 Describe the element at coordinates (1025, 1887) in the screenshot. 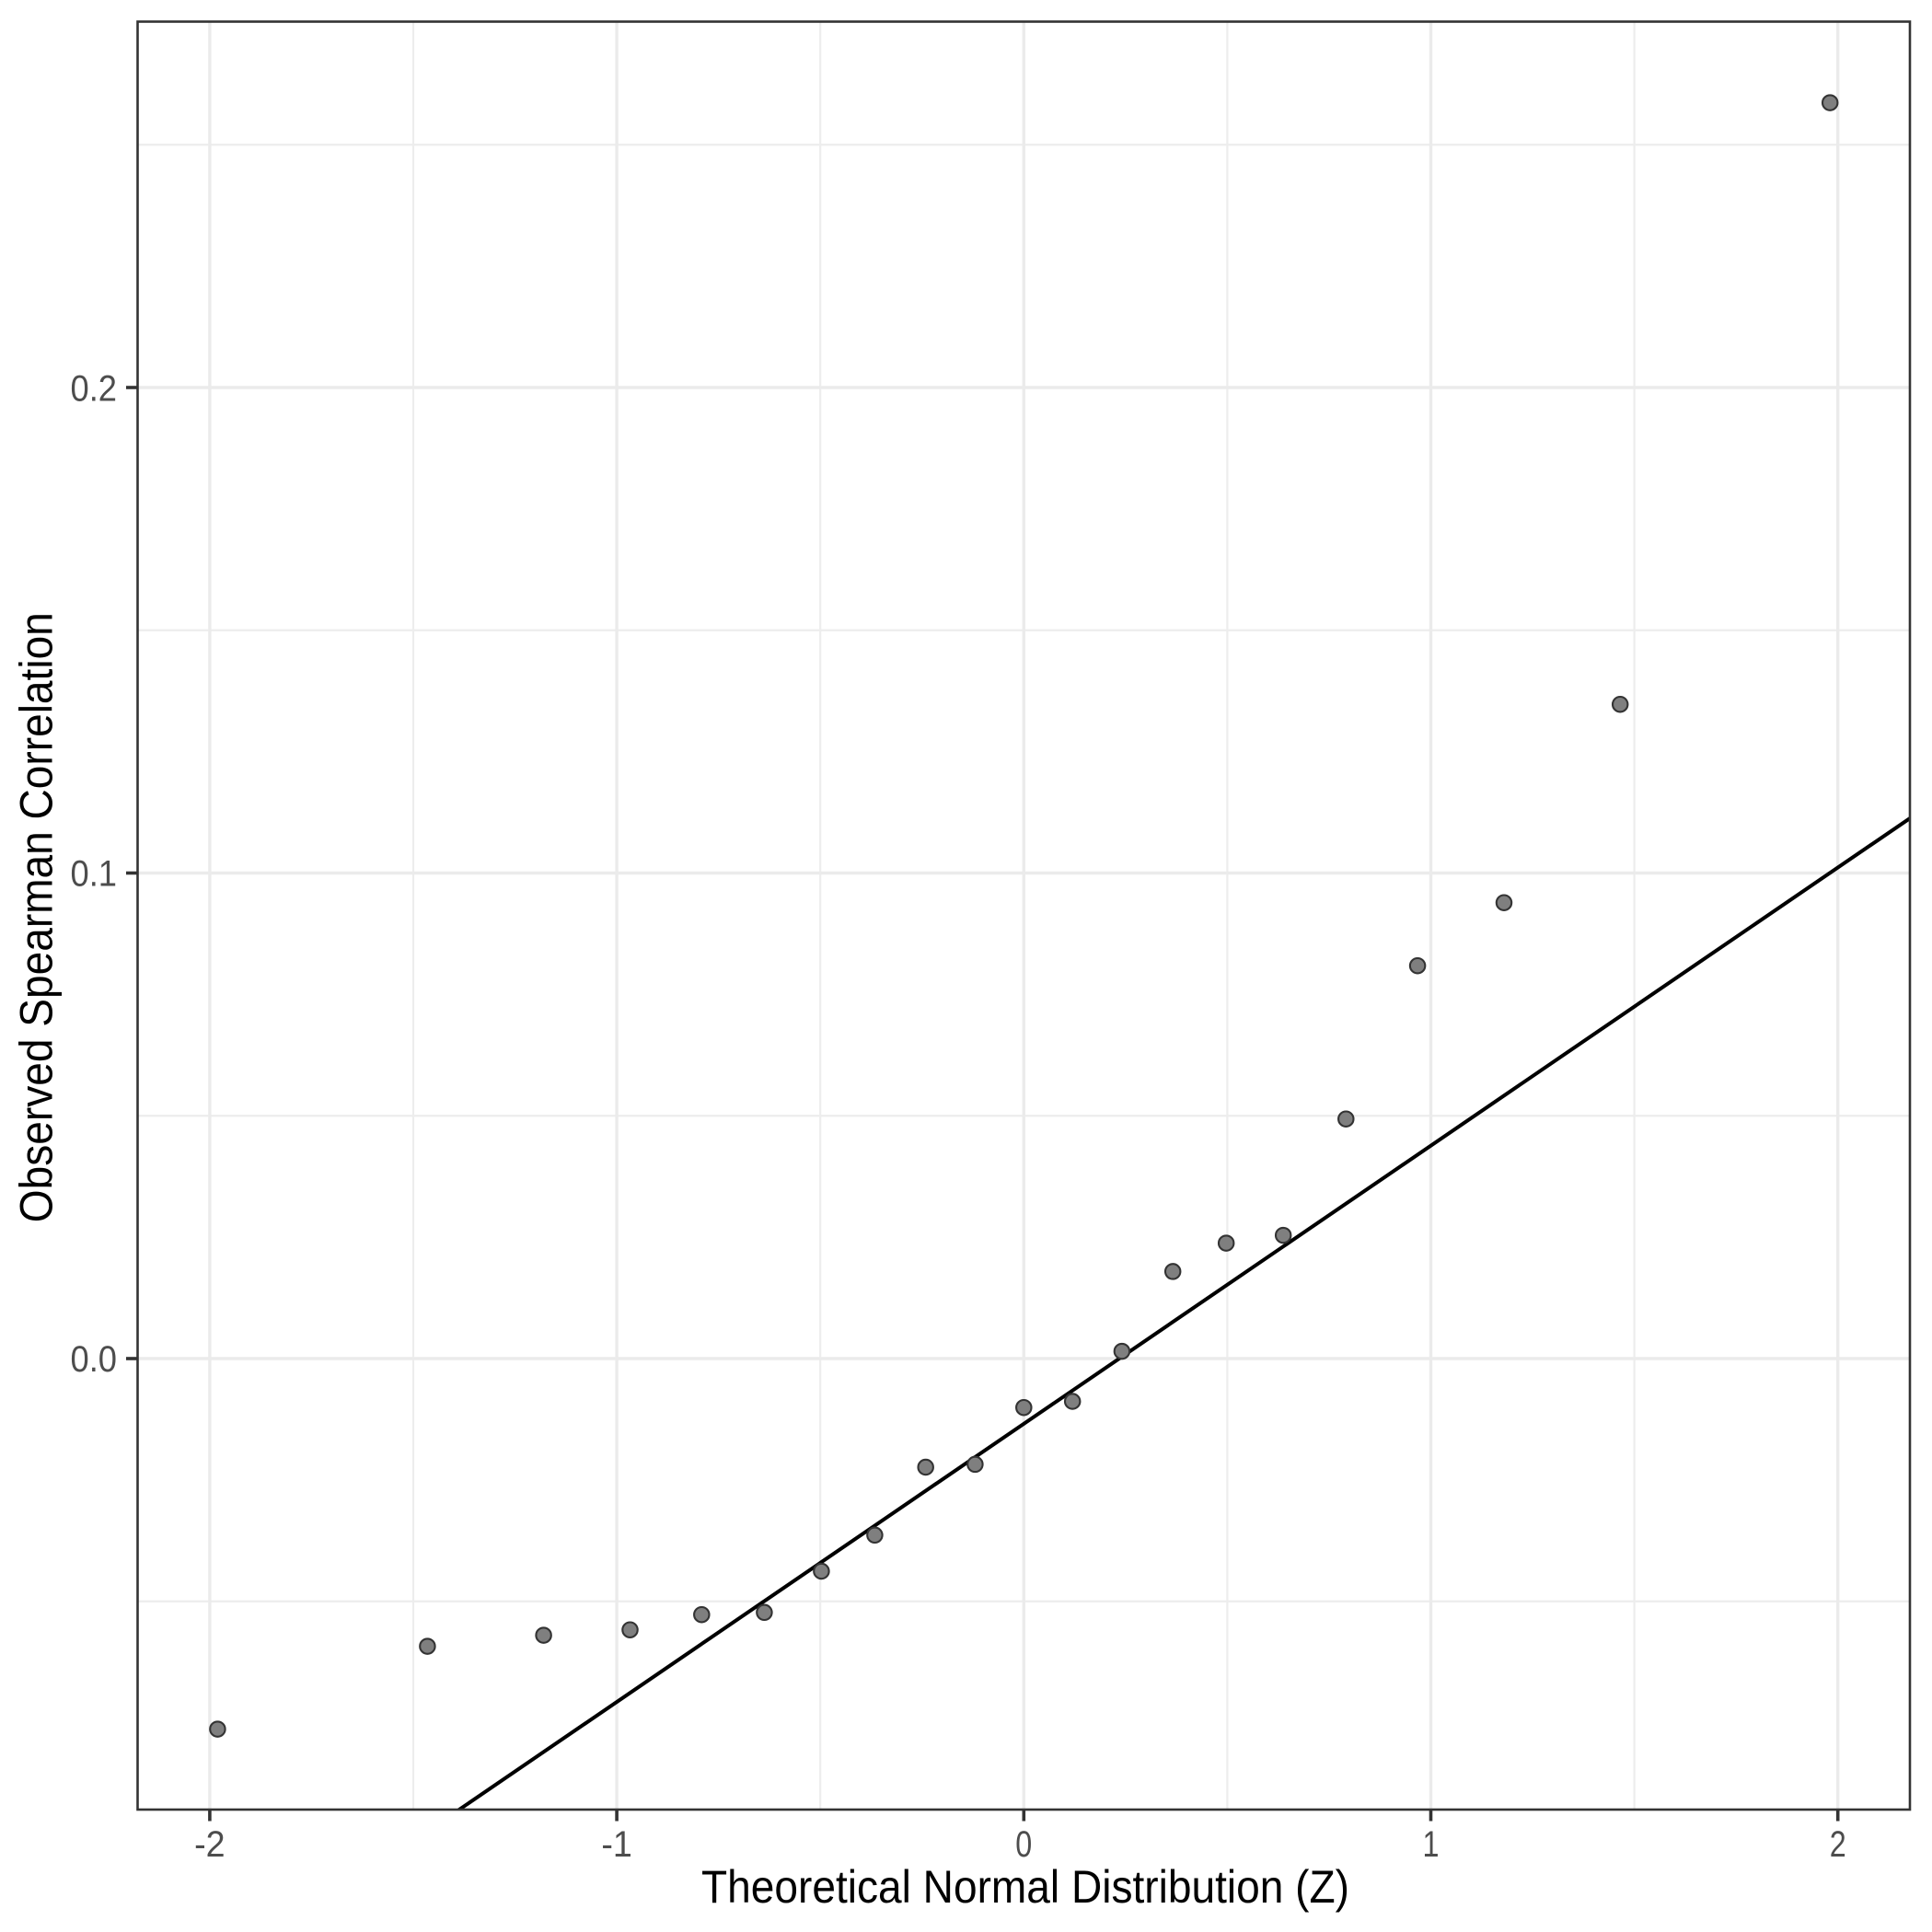

I see `svg-text:Theoretical Normal Distributio: Theoretical Normal Distribution (Z)` at that location.